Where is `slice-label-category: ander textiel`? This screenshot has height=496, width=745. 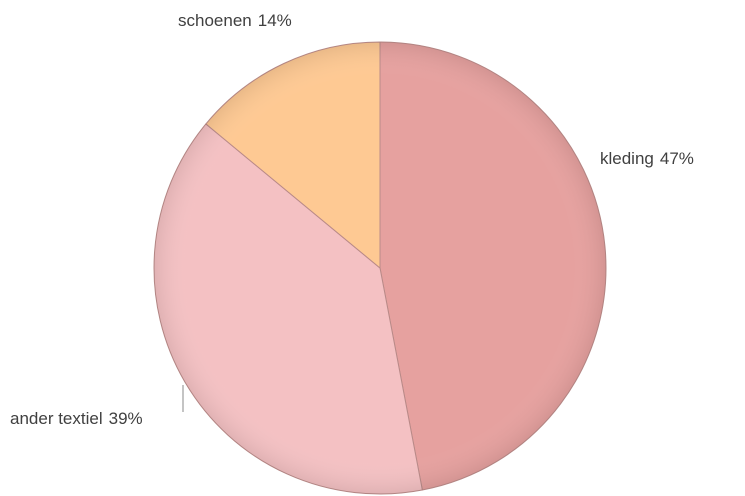
slice-label-category: ander textiel is located at coordinates (56, 418).